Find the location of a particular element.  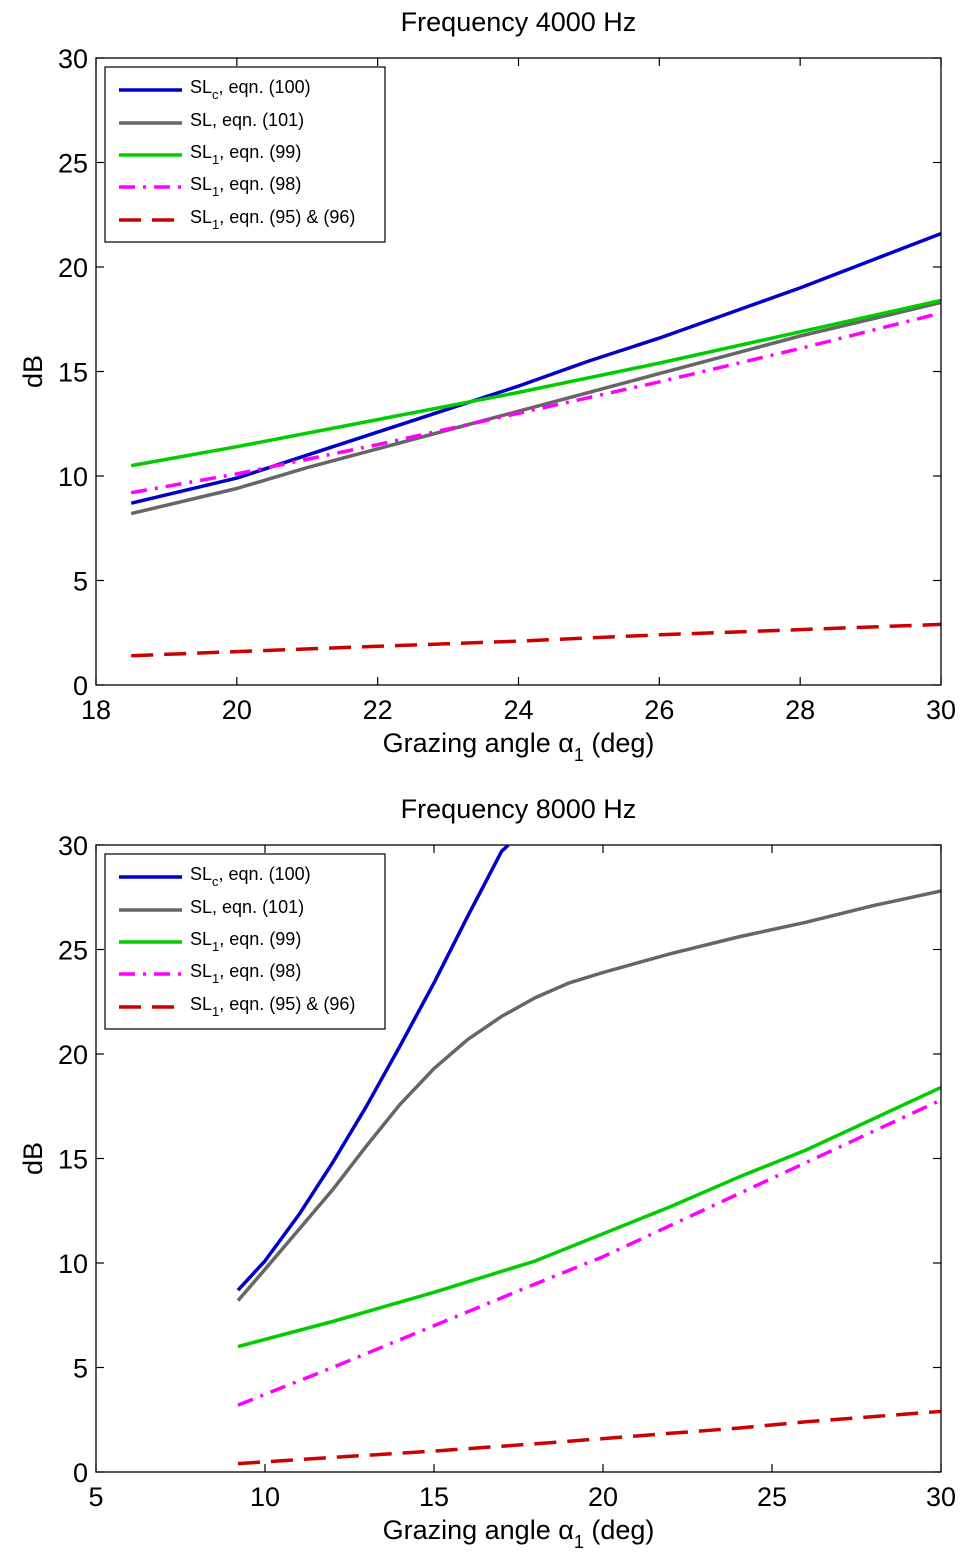

x-tick-label: 18 is located at coordinates (96, 710).